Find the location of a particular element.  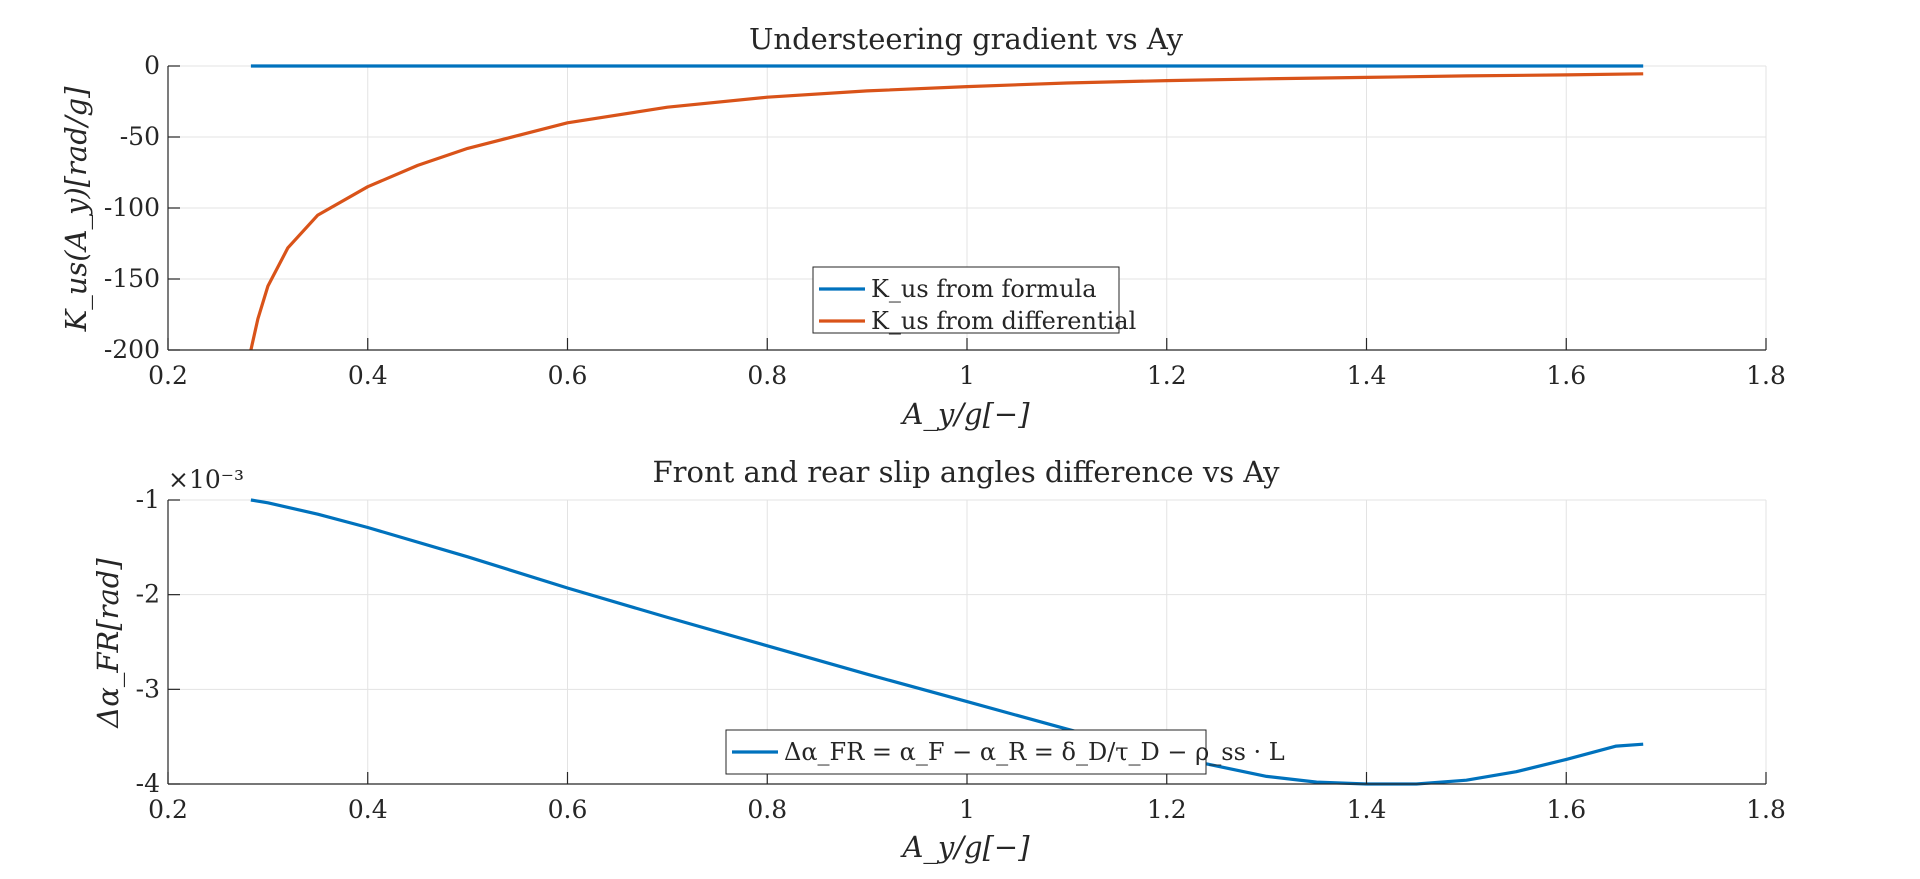

bottom-y-multiplier: ×10⁻³ is located at coordinates (206, 479).